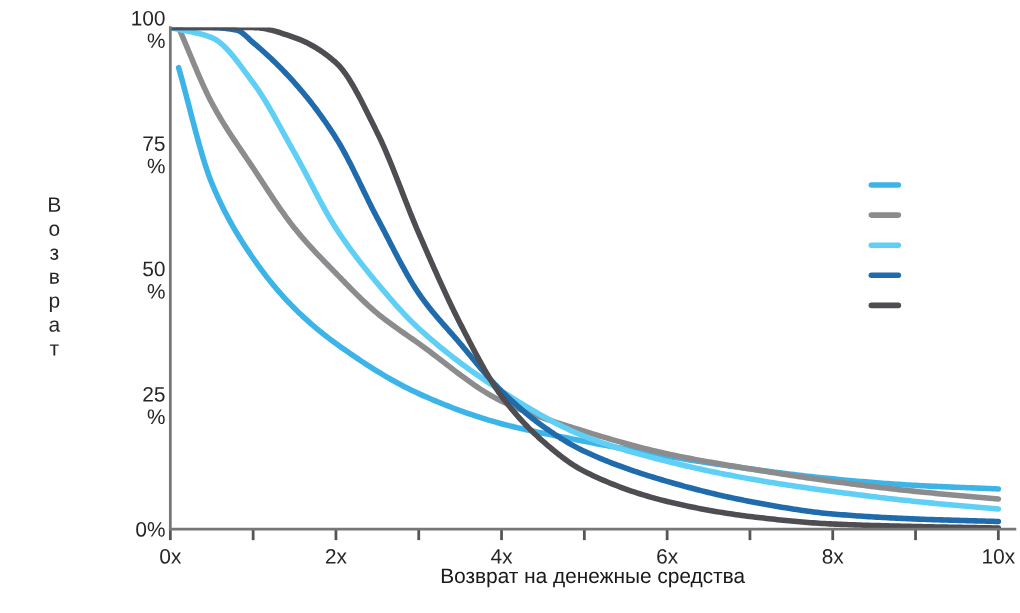 This screenshot has height=613, width=1020. What do you see at coordinates (593, 578) in the screenshot?
I see `x-axis-title: Возврат на денежные средства` at bounding box center [593, 578].